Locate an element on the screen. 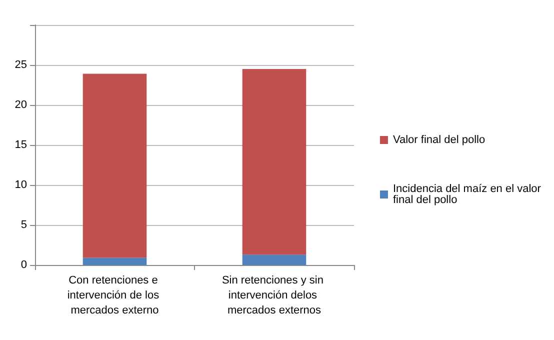 This screenshot has height=340, width=554. legend-label: Valor final del pollo is located at coordinates (439, 140).